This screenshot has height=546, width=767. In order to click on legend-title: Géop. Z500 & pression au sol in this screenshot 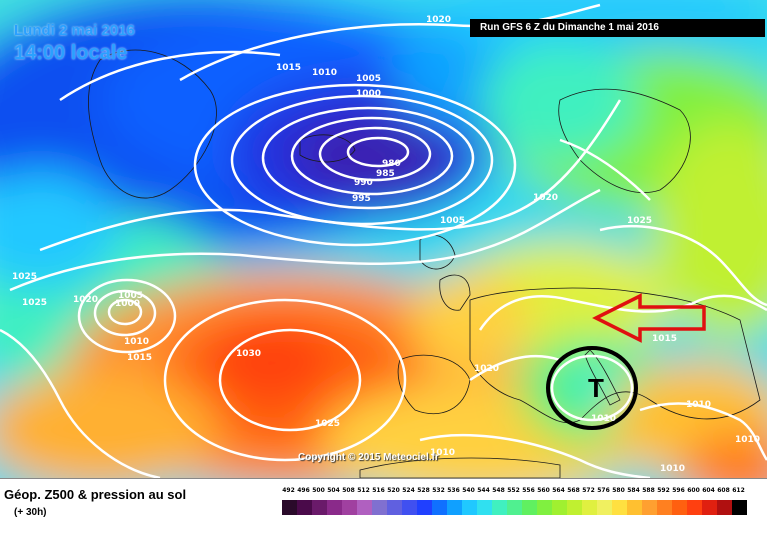, I will do `click(95, 494)`.